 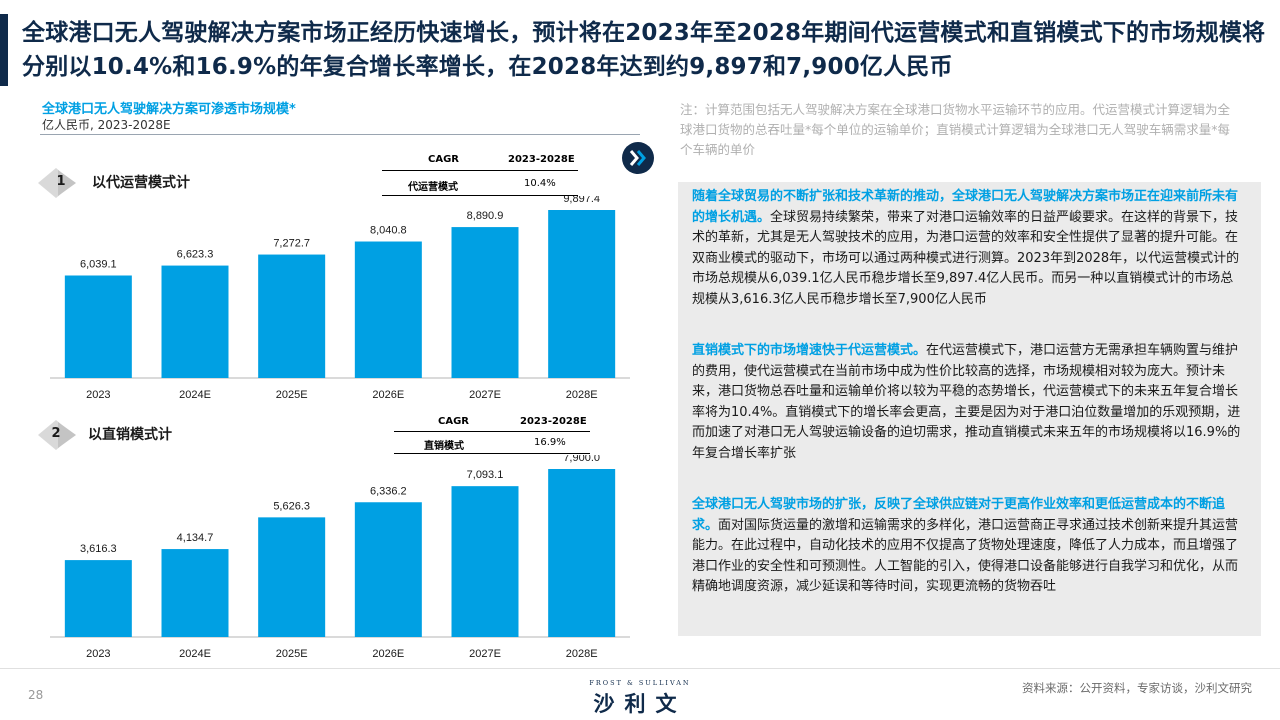 I want to click on next-button, so click(x=638, y=158).